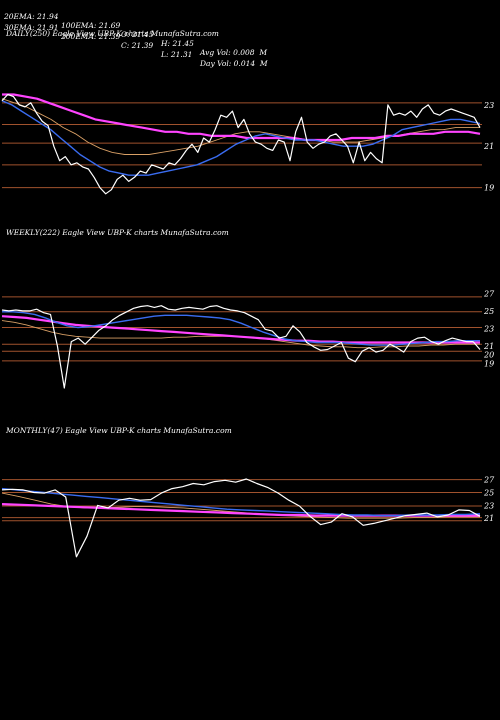 This screenshot has width=500, height=720. I want to click on weekly-ytick-5: 19, so click(489, 363).